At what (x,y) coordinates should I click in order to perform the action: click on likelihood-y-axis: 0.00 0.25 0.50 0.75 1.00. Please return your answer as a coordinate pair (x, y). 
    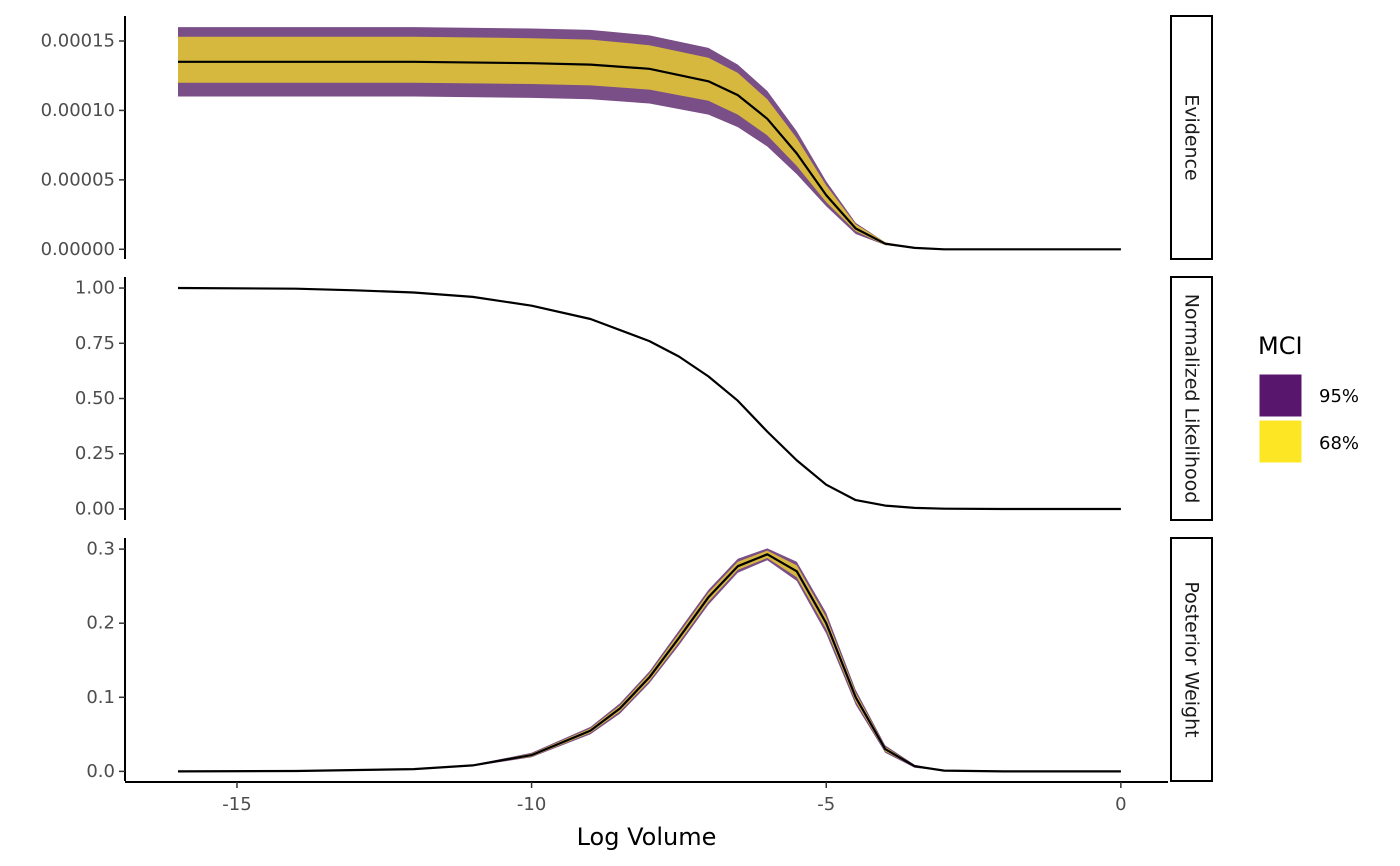
    Looking at the image, I should click on (100, 398).